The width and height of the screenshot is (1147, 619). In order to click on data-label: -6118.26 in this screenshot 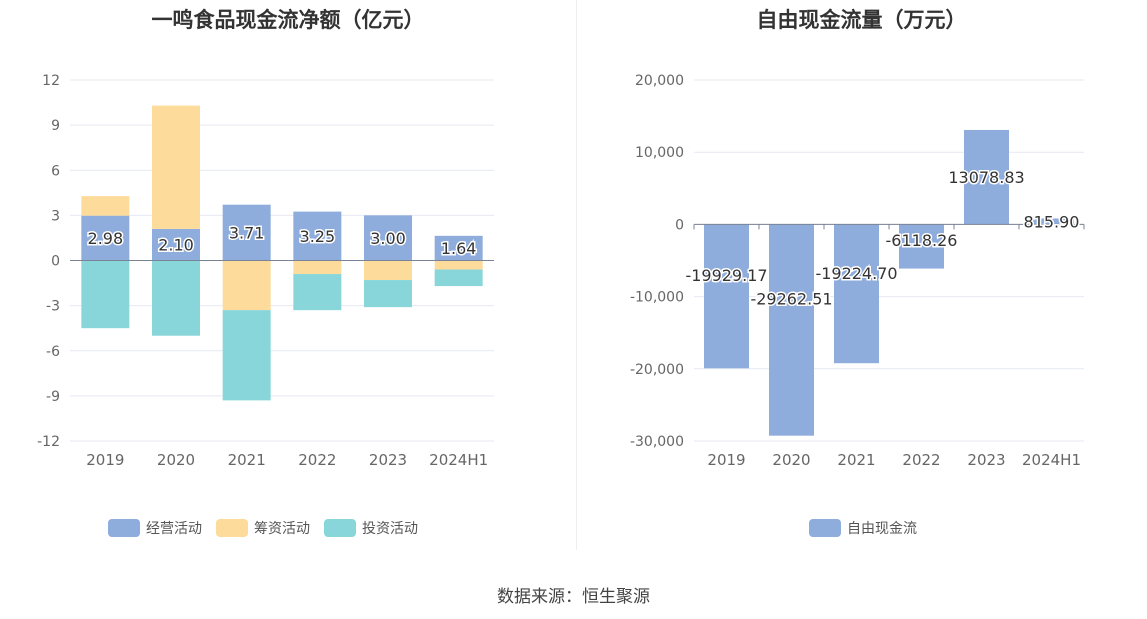, I will do `click(922, 240)`.